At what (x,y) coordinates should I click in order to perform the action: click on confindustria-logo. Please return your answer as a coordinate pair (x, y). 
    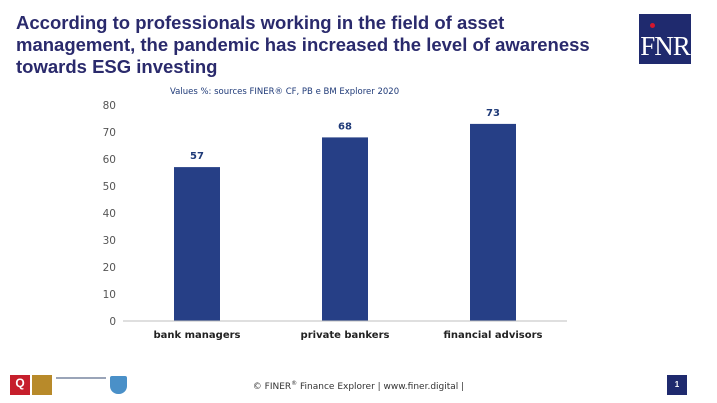
    Looking at the image, I should click on (81, 386).